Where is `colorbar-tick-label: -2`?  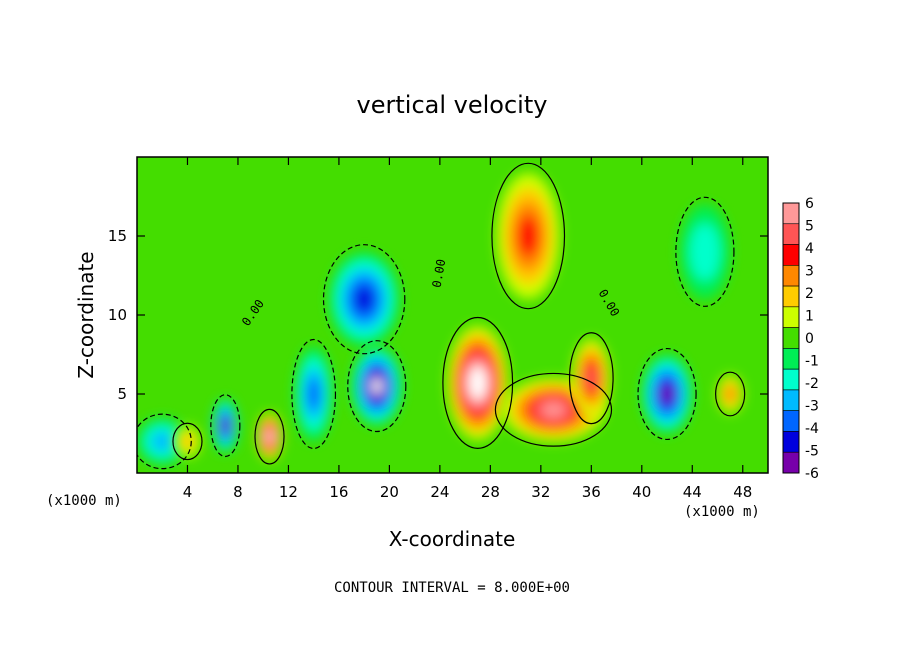 colorbar-tick-label: -2 is located at coordinates (812, 384).